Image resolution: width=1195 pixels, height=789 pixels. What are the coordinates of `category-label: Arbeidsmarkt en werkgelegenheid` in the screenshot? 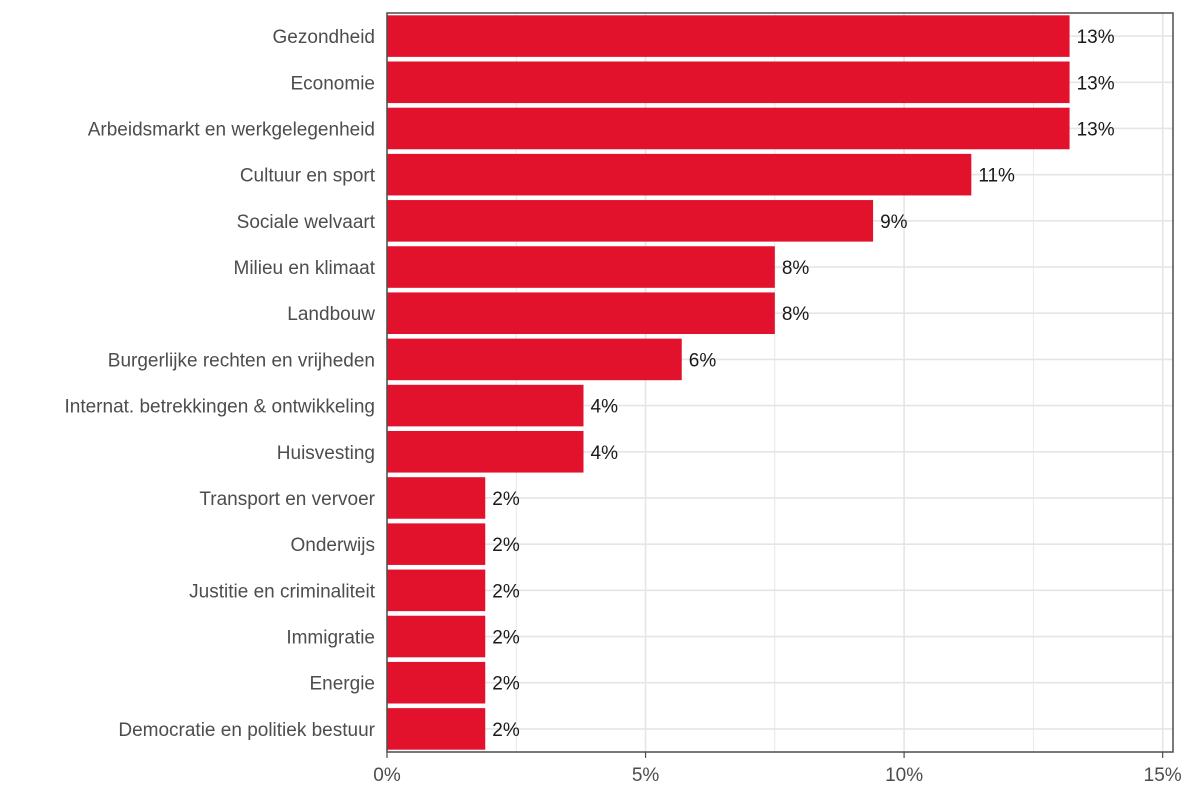 It's located at (231, 129).